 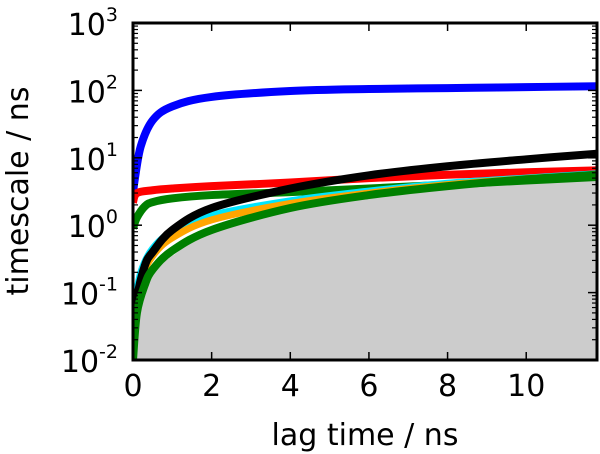 What do you see at coordinates (211, 386) in the screenshot?
I see `x-tick-label: 2` at bounding box center [211, 386].